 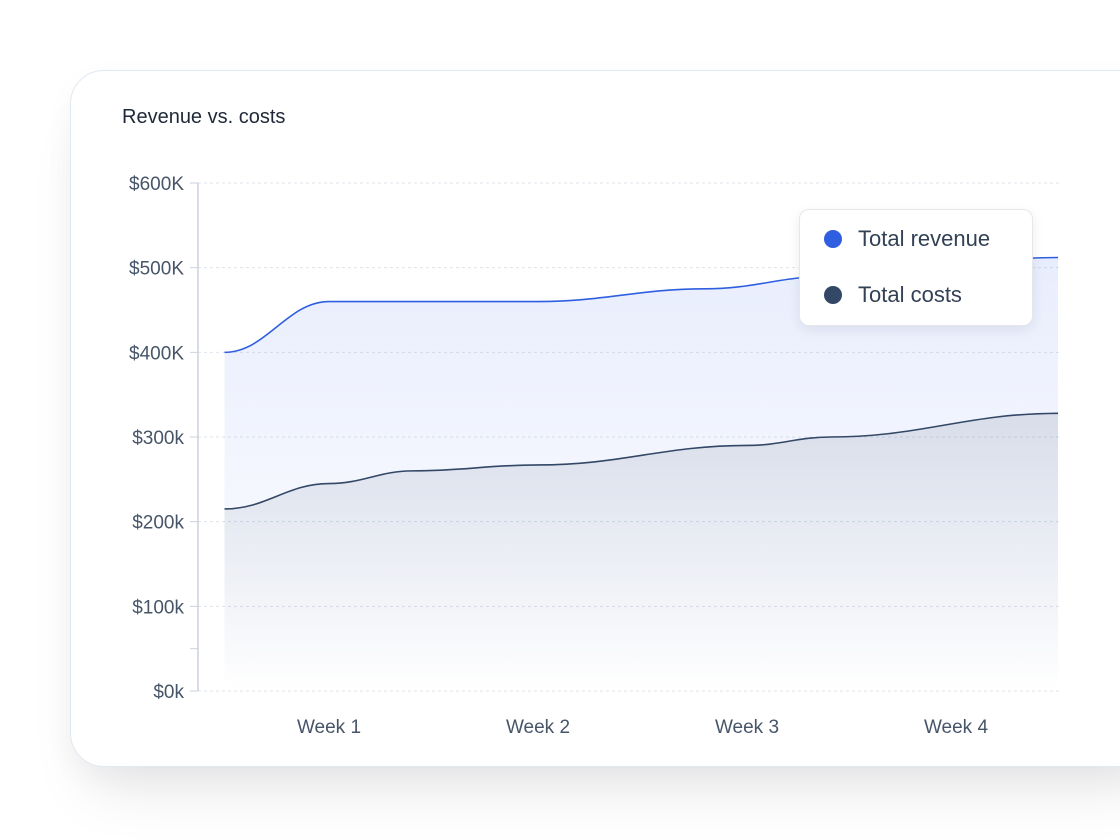 I want to click on y-tick-label: $300k, so click(x=158, y=438).